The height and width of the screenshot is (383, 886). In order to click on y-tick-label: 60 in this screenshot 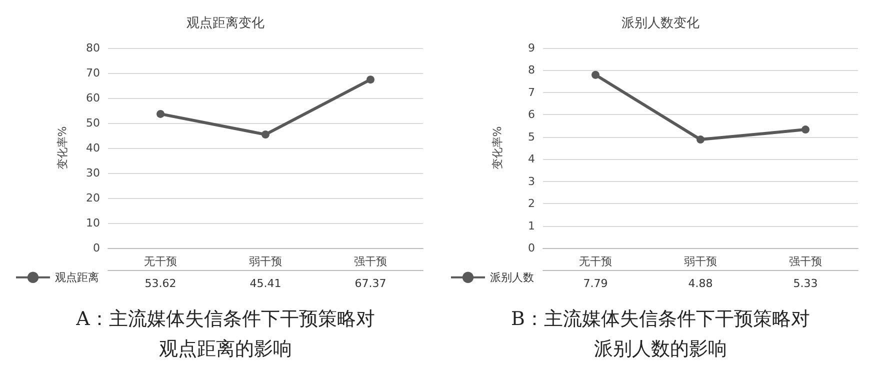, I will do `click(93, 98)`.